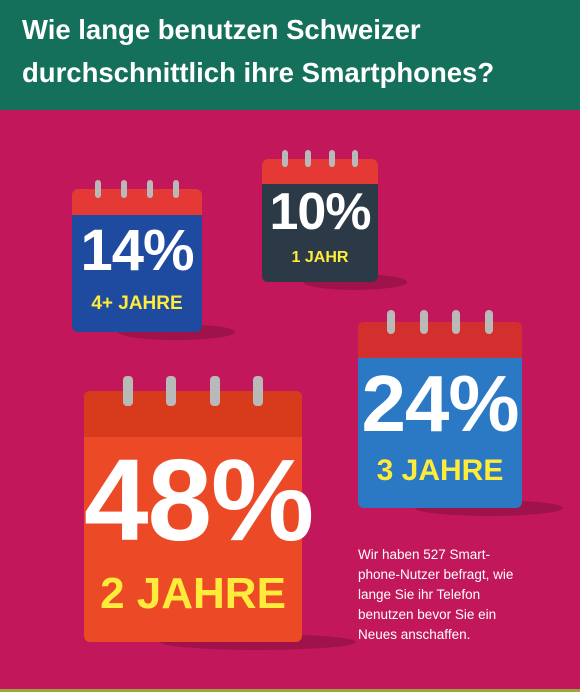  Describe the element at coordinates (290, 690) in the screenshot. I see `bottom-divider` at that location.